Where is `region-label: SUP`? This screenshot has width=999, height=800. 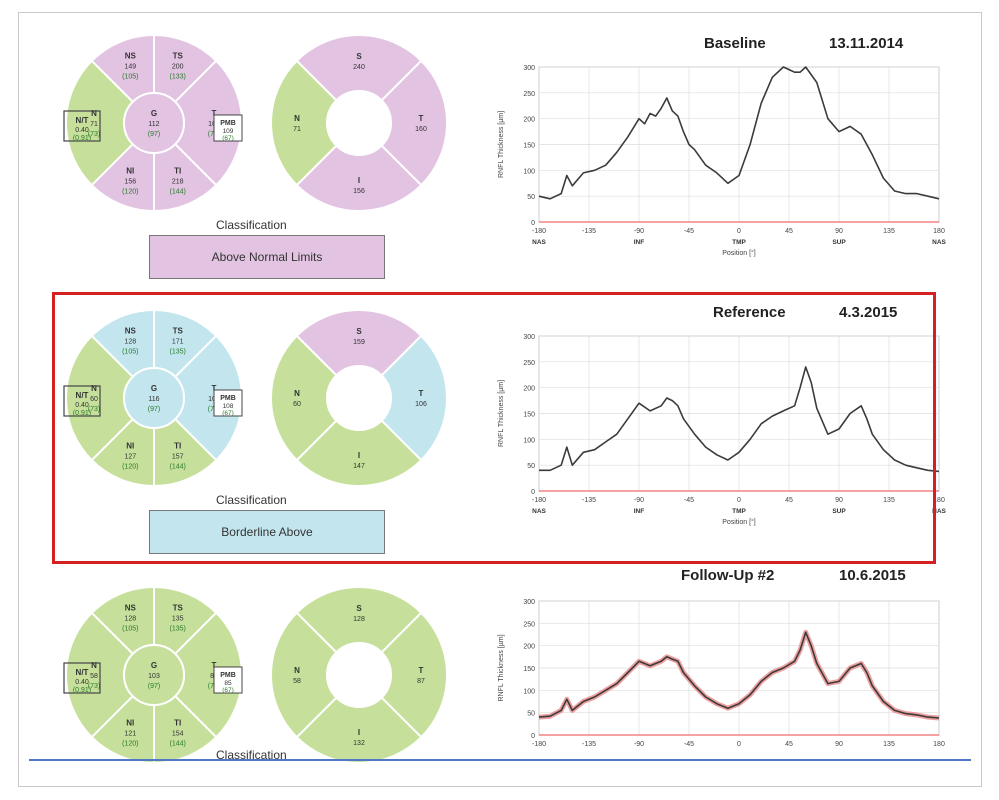
region-label: SUP is located at coordinates (839, 511).